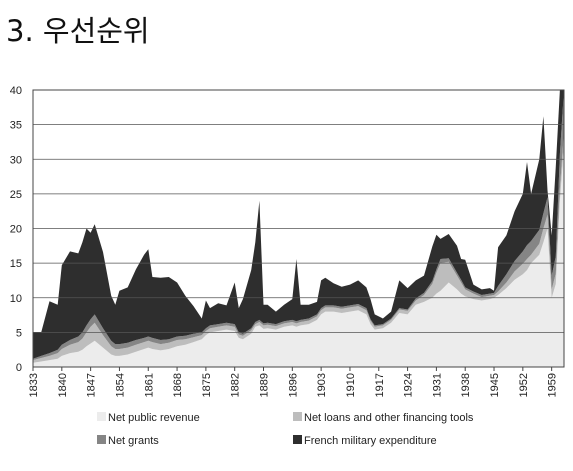 Image resolution: width=573 pixels, height=471 pixels. What do you see at coordinates (293, 385) in the screenshot?
I see `x-tick-label: 1896` at bounding box center [293, 385].